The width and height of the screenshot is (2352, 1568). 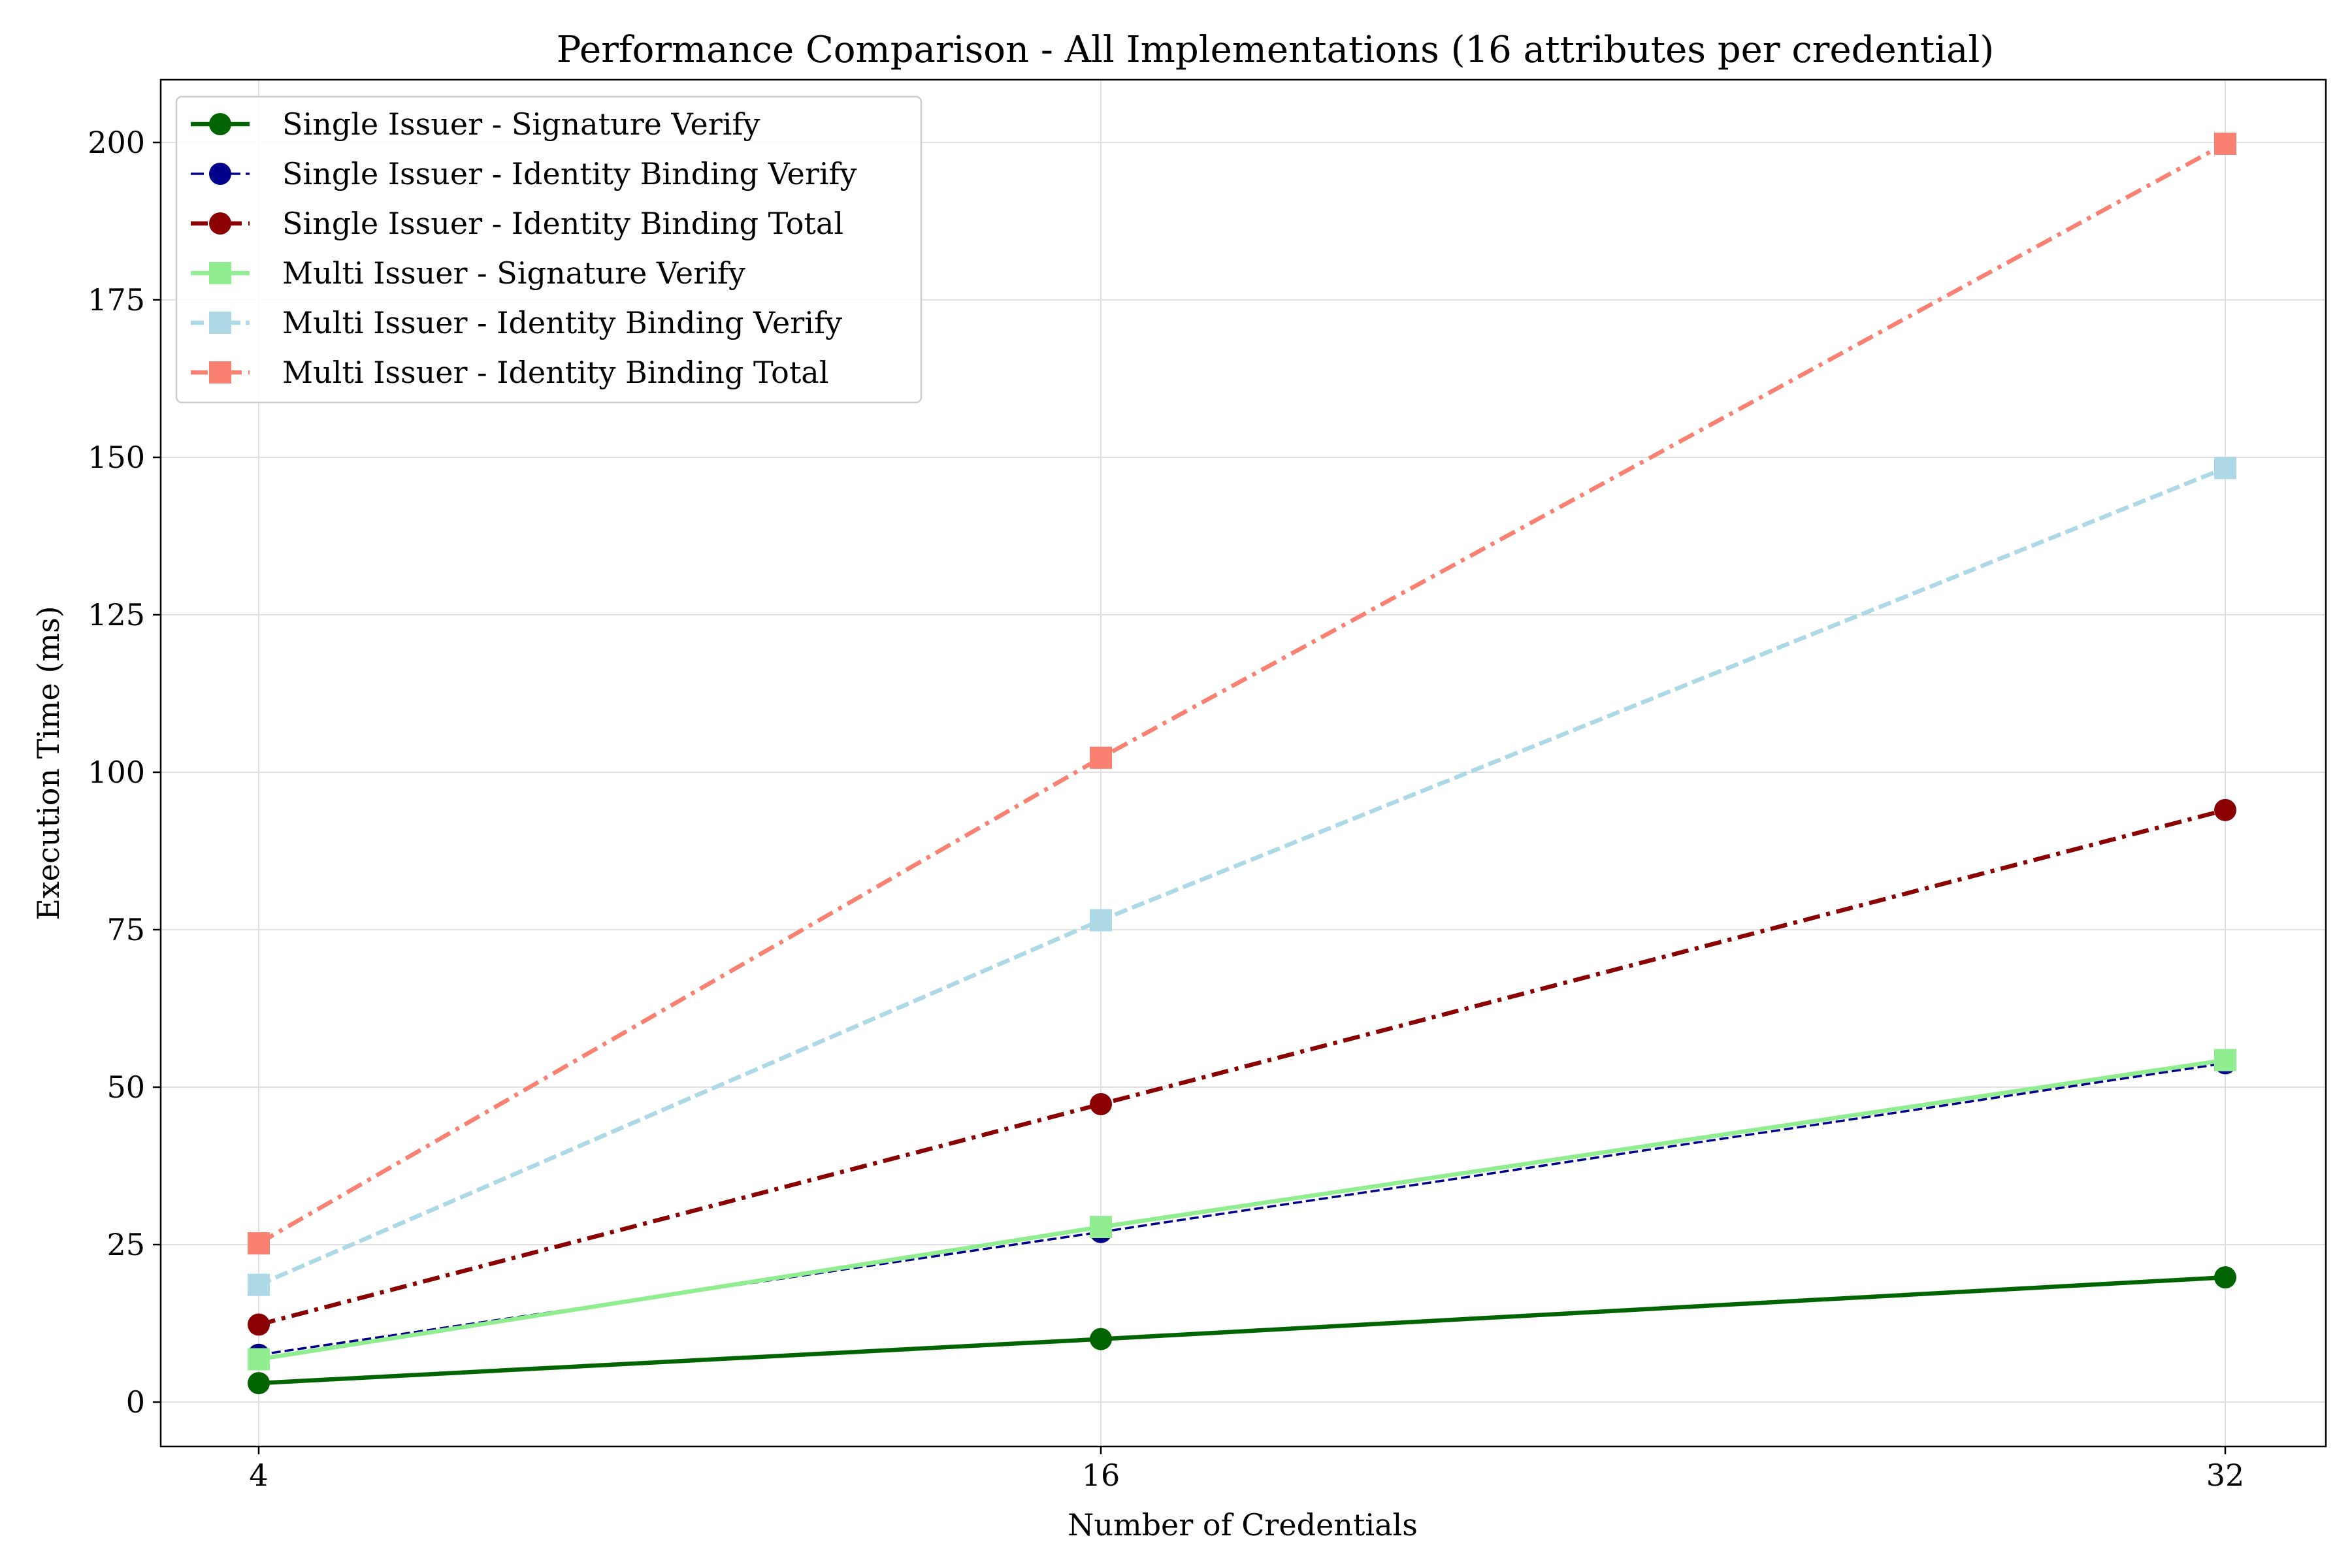 What do you see at coordinates (125, 1244) in the screenshot?
I see `y-tick-label-25: 25` at bounding box center [125, 1244].